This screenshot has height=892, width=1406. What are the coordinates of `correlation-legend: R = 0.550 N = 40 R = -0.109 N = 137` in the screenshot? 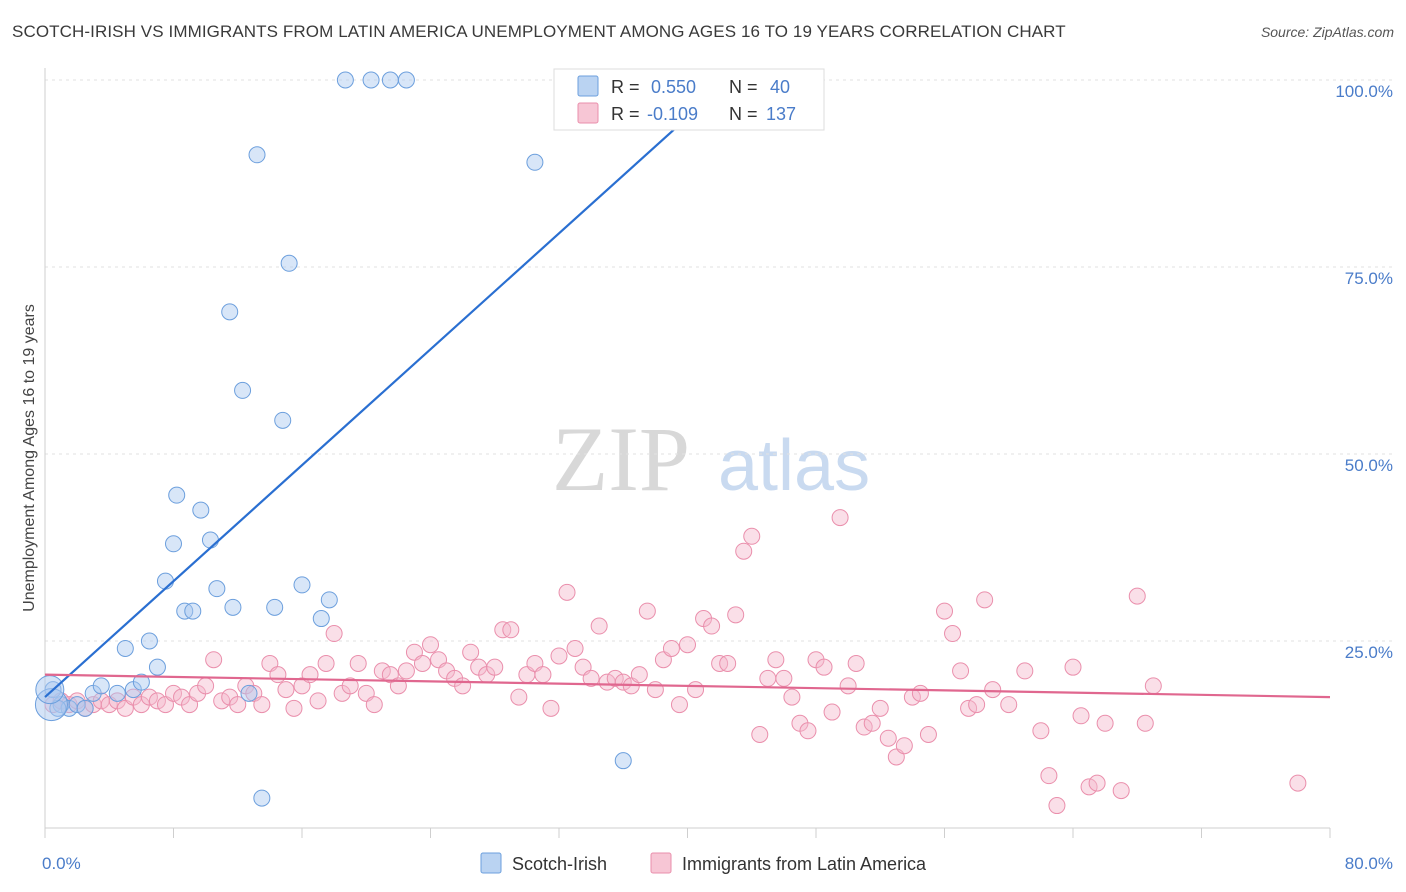 It's located at (689, 99).